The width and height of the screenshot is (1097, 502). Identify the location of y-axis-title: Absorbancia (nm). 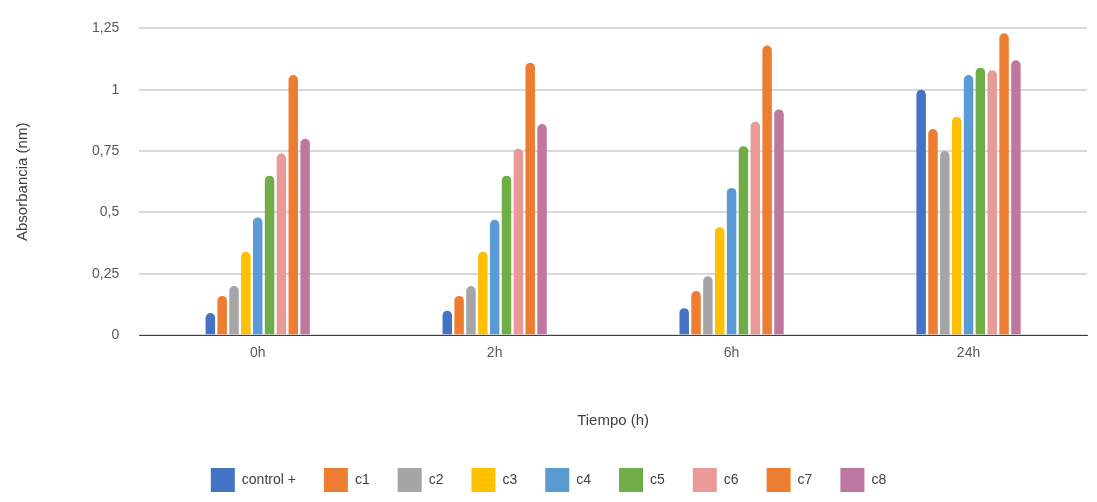
(22, 181).